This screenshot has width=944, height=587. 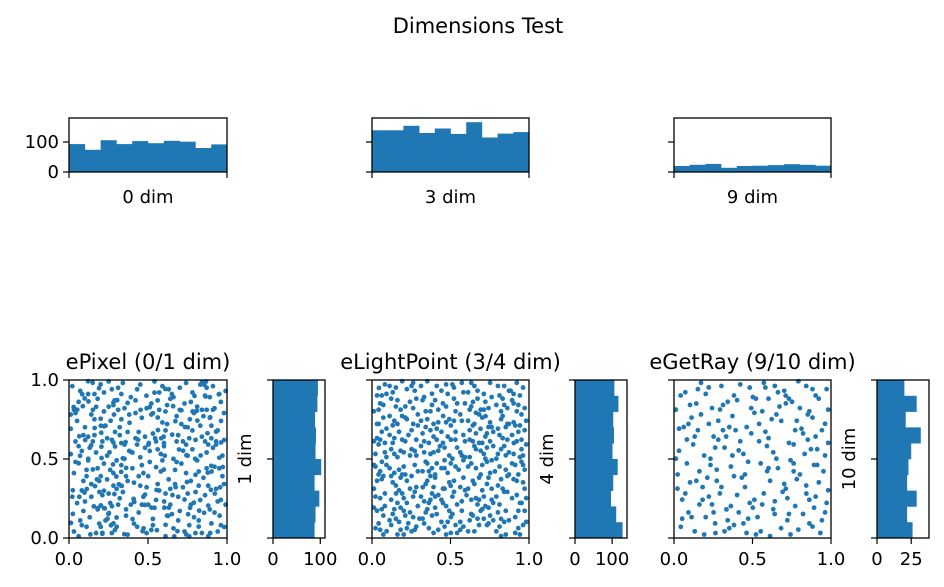 What do you see at coordinates (752, 197) in the screenshot?
I see `x-axis-label: 9 dim` at bounding box center [752, 197].